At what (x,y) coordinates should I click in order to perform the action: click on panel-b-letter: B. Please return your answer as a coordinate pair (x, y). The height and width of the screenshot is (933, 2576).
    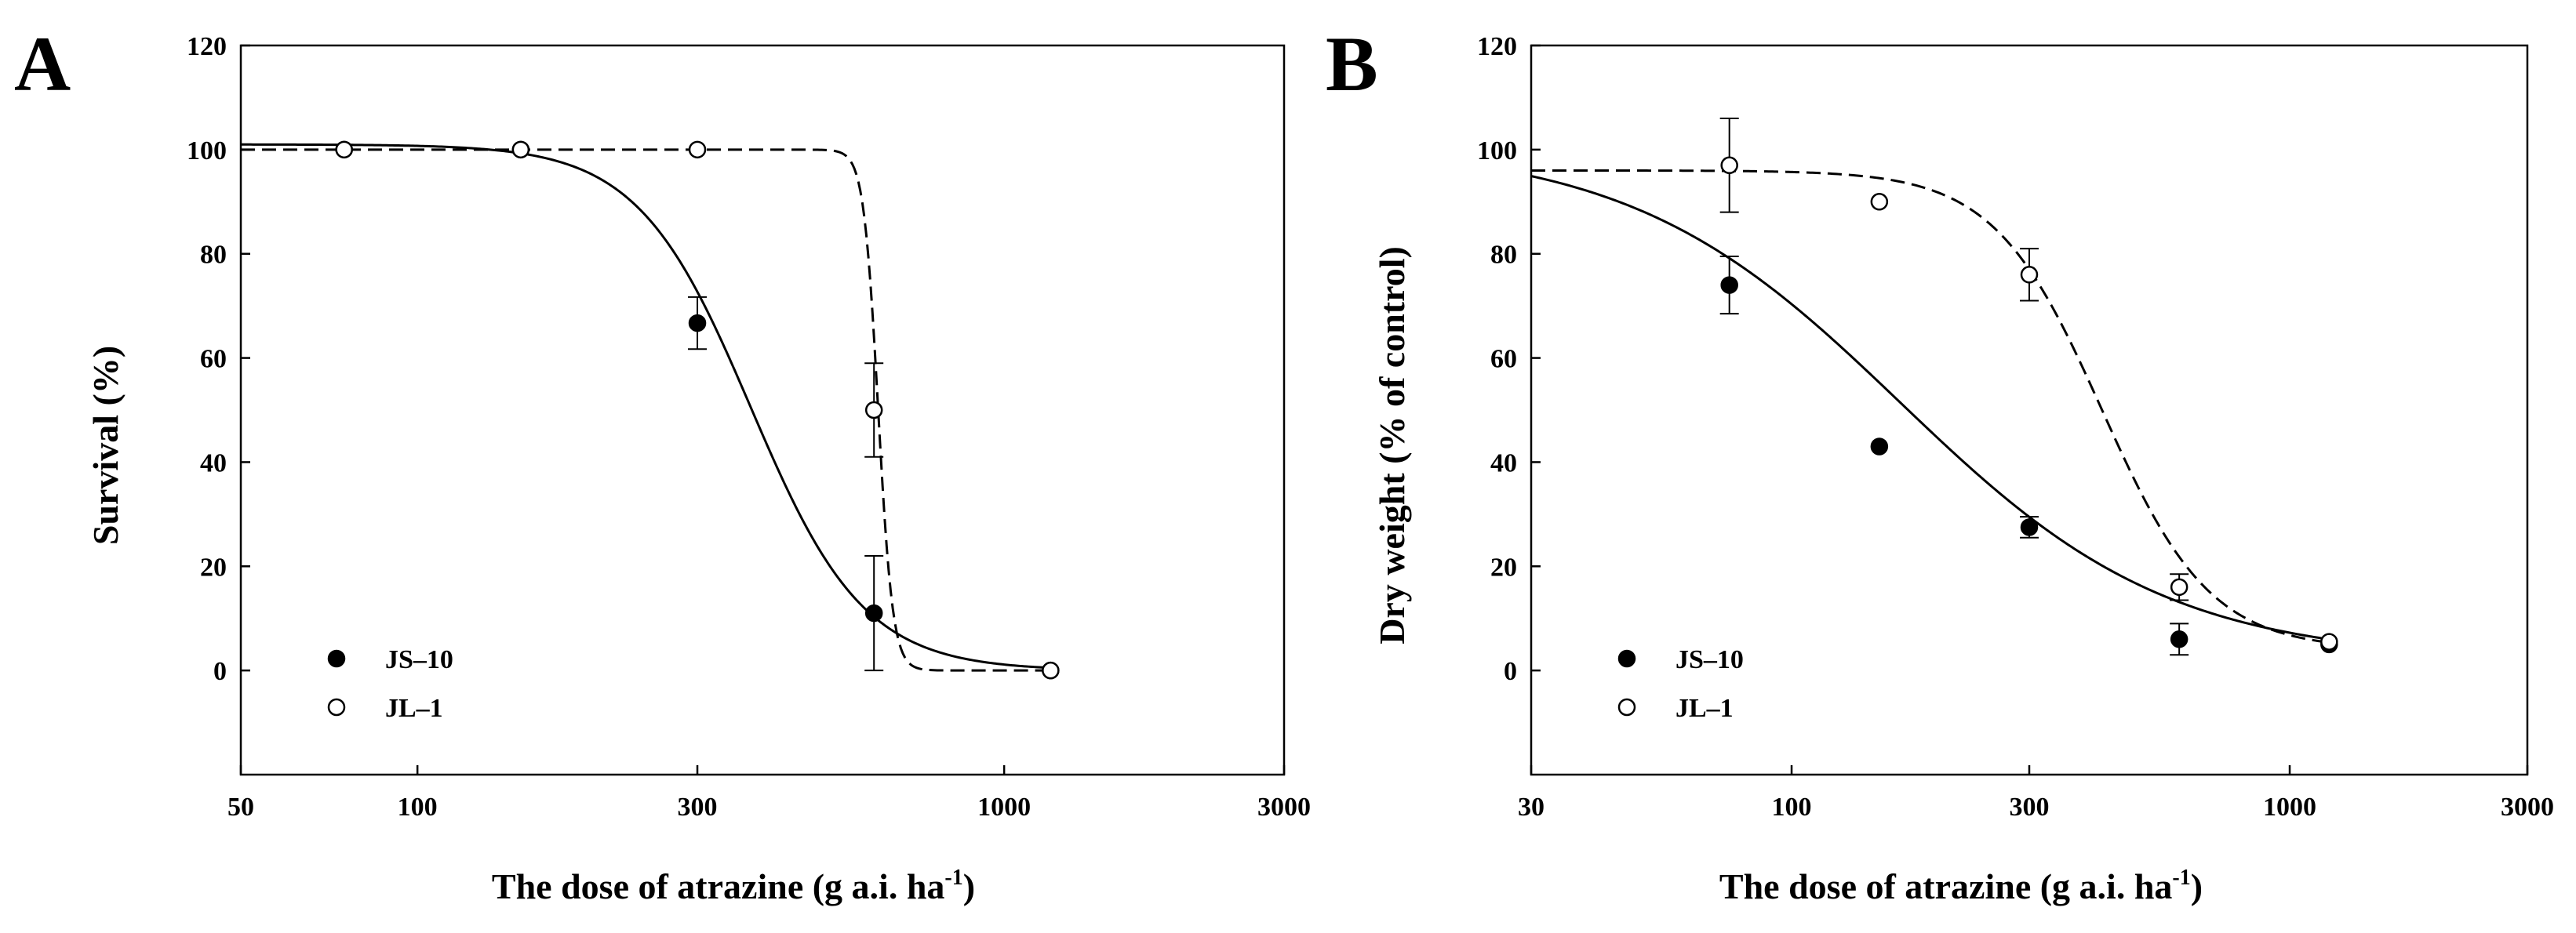
    Looking at the image, I should click on (1352, 63).